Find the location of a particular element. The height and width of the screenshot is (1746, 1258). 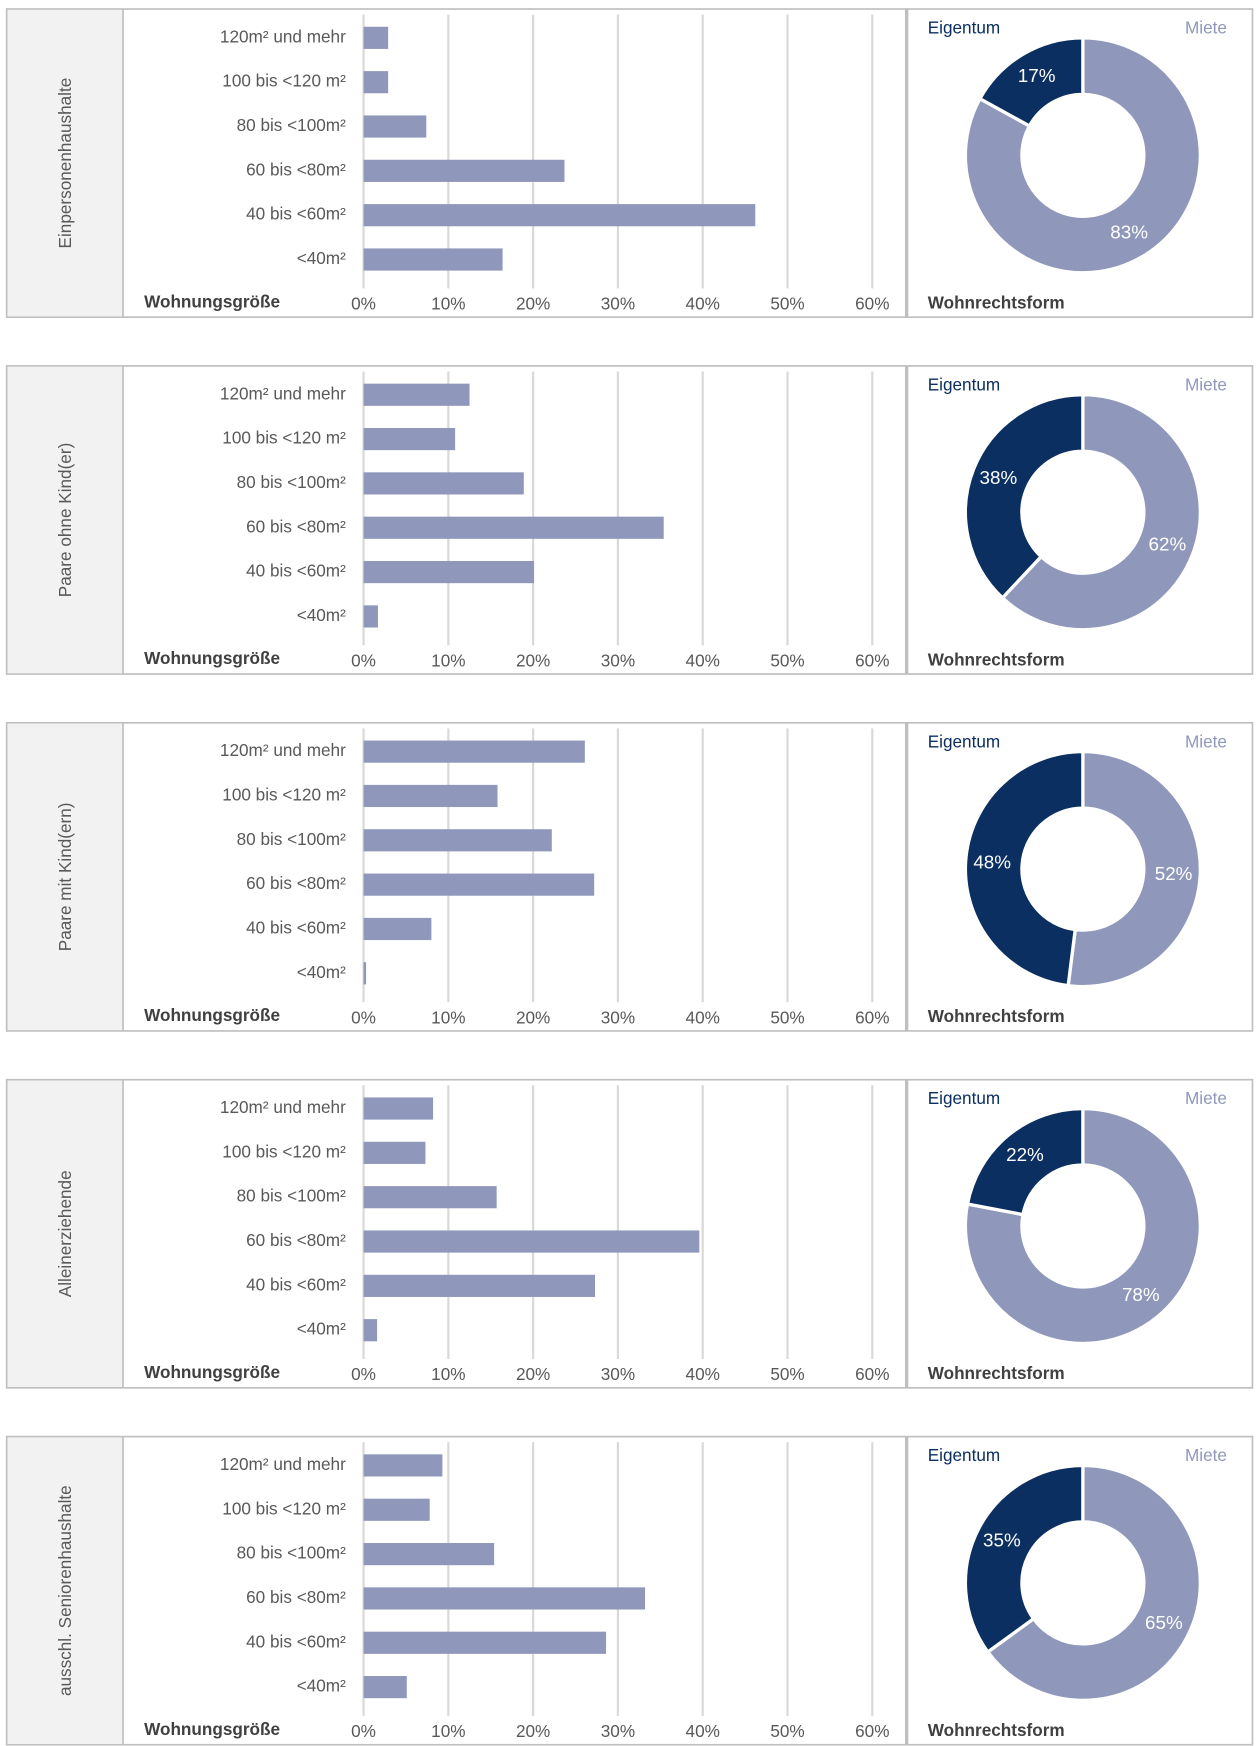

data-label: 78% is located at coordinates (1141, 1294).